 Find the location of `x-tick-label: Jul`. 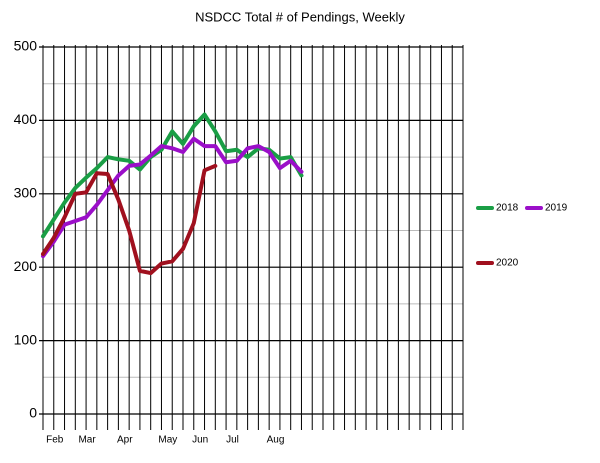

x-tick-label: Jul is located at coordinates (232, 440).